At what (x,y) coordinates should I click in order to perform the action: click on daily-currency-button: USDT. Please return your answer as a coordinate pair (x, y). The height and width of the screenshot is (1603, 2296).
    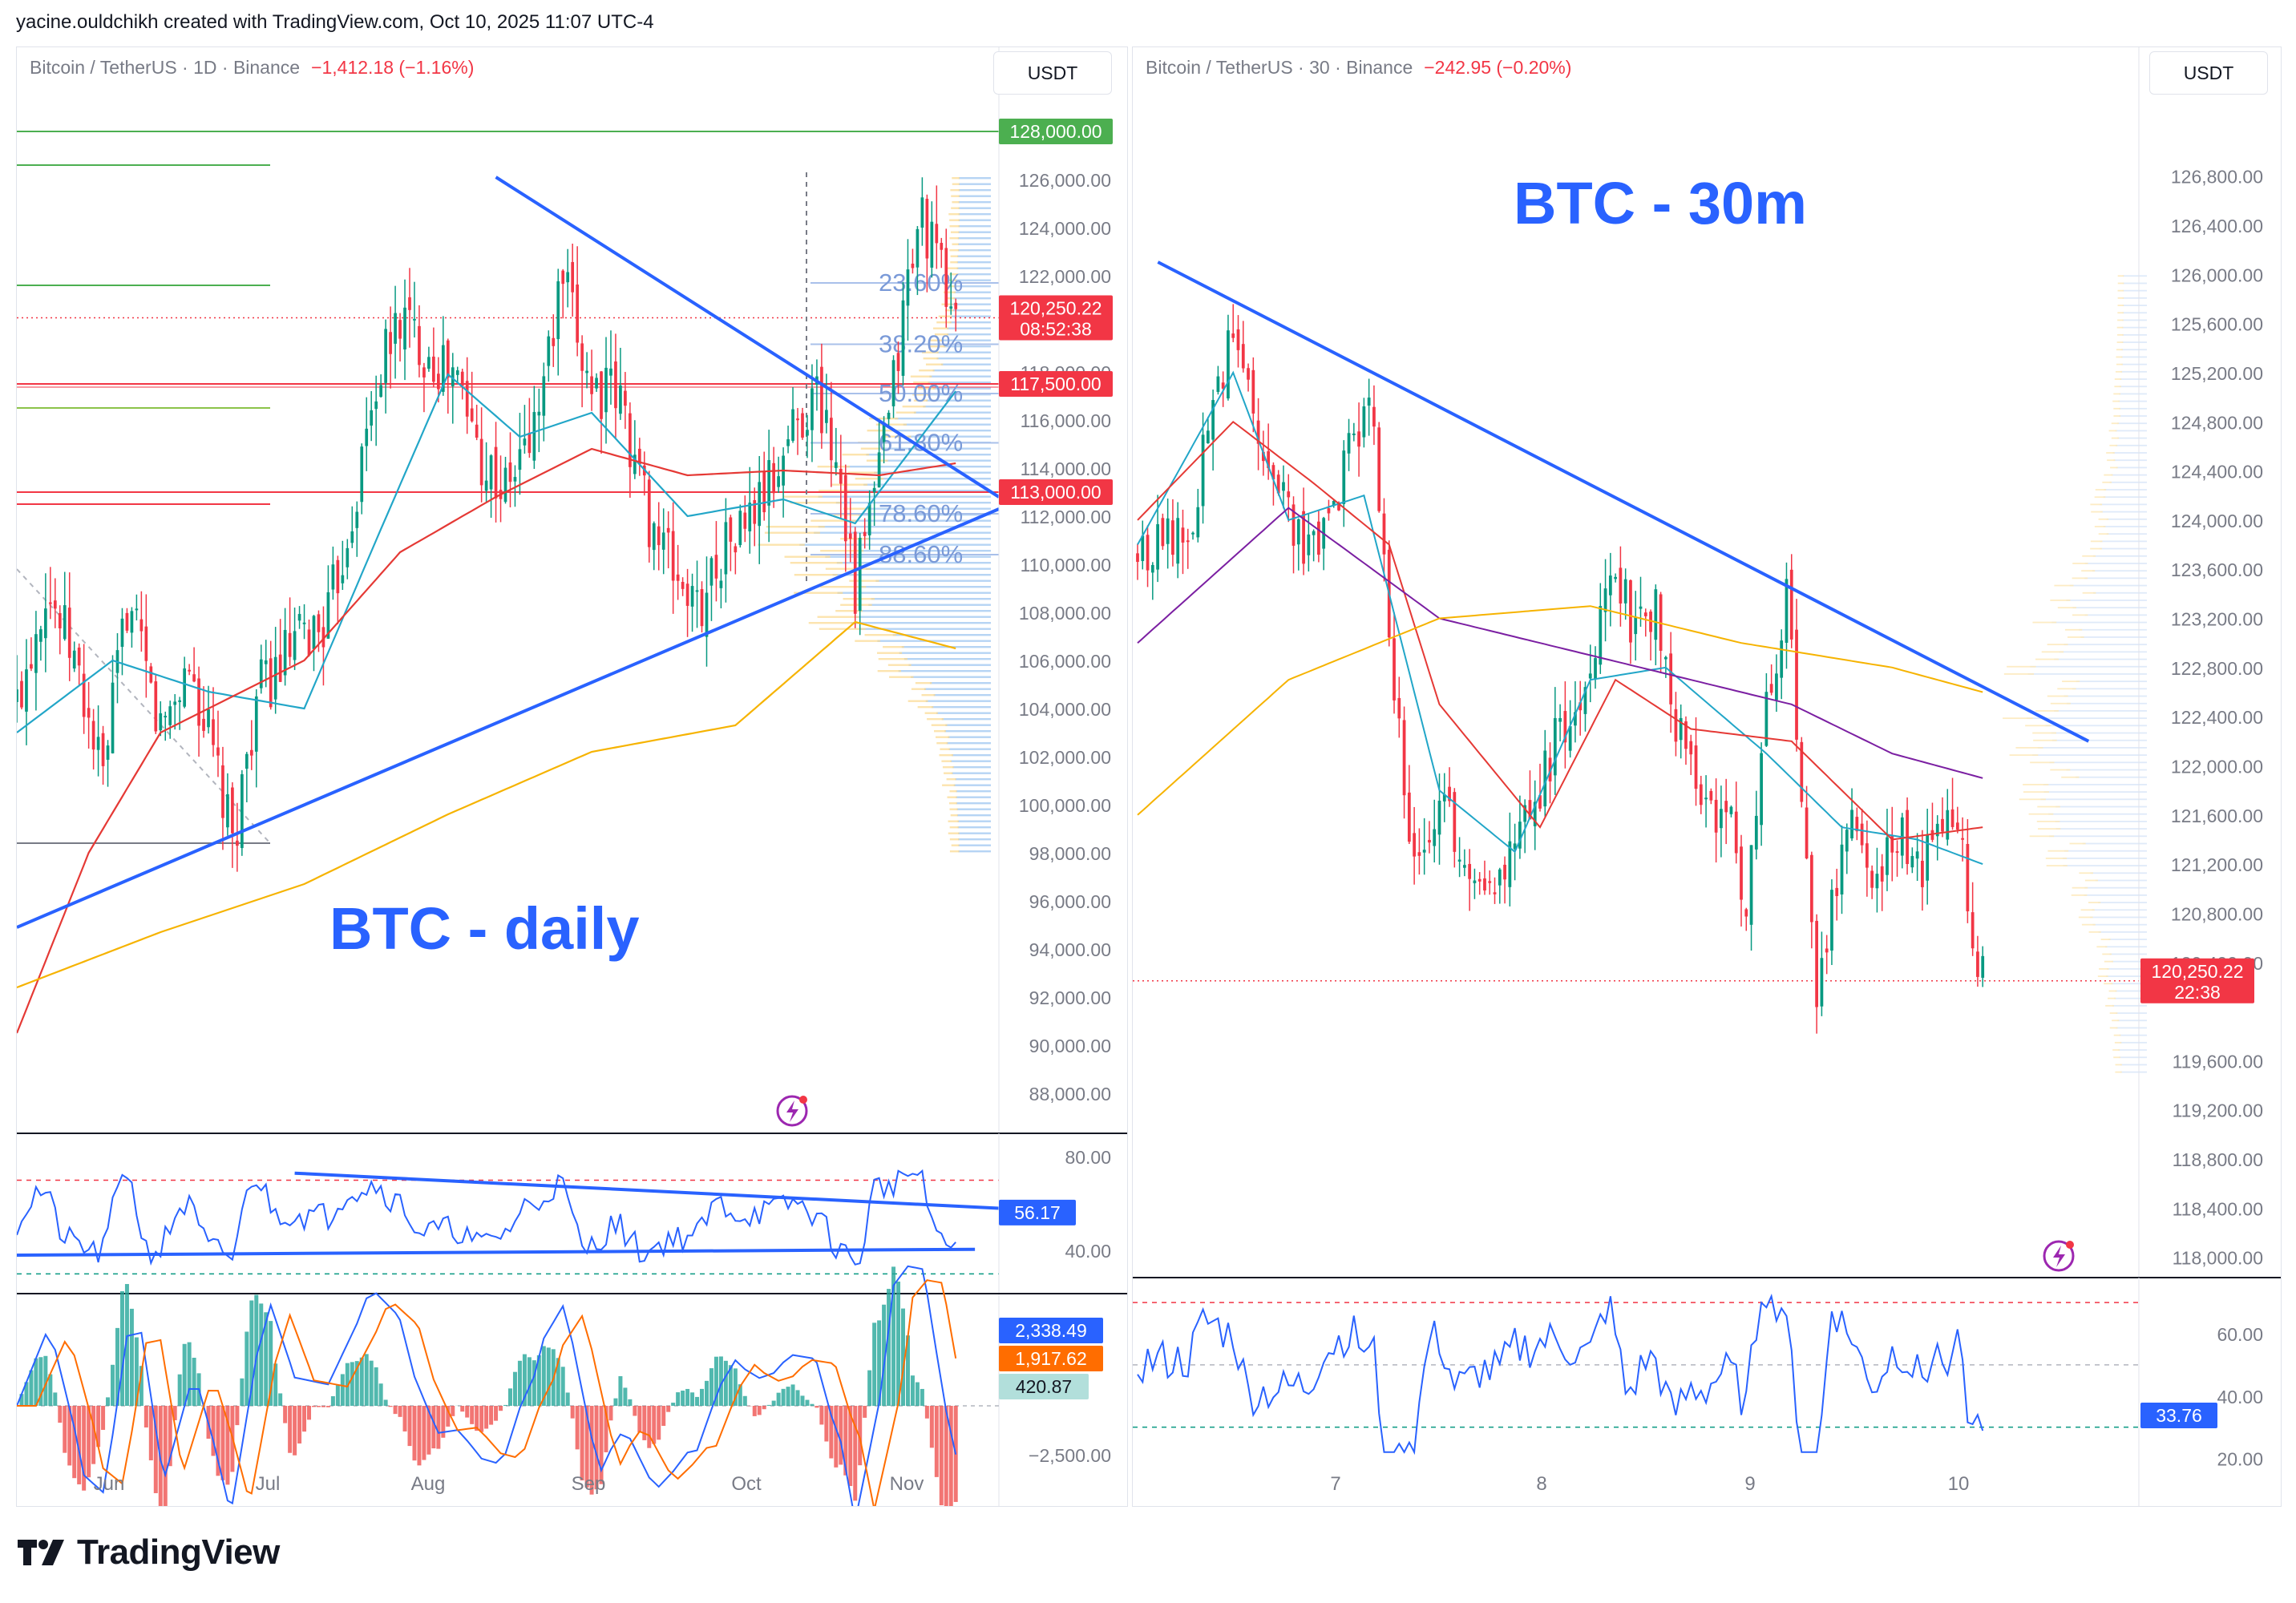
    Looking at the image, I should click on (1052, 73).